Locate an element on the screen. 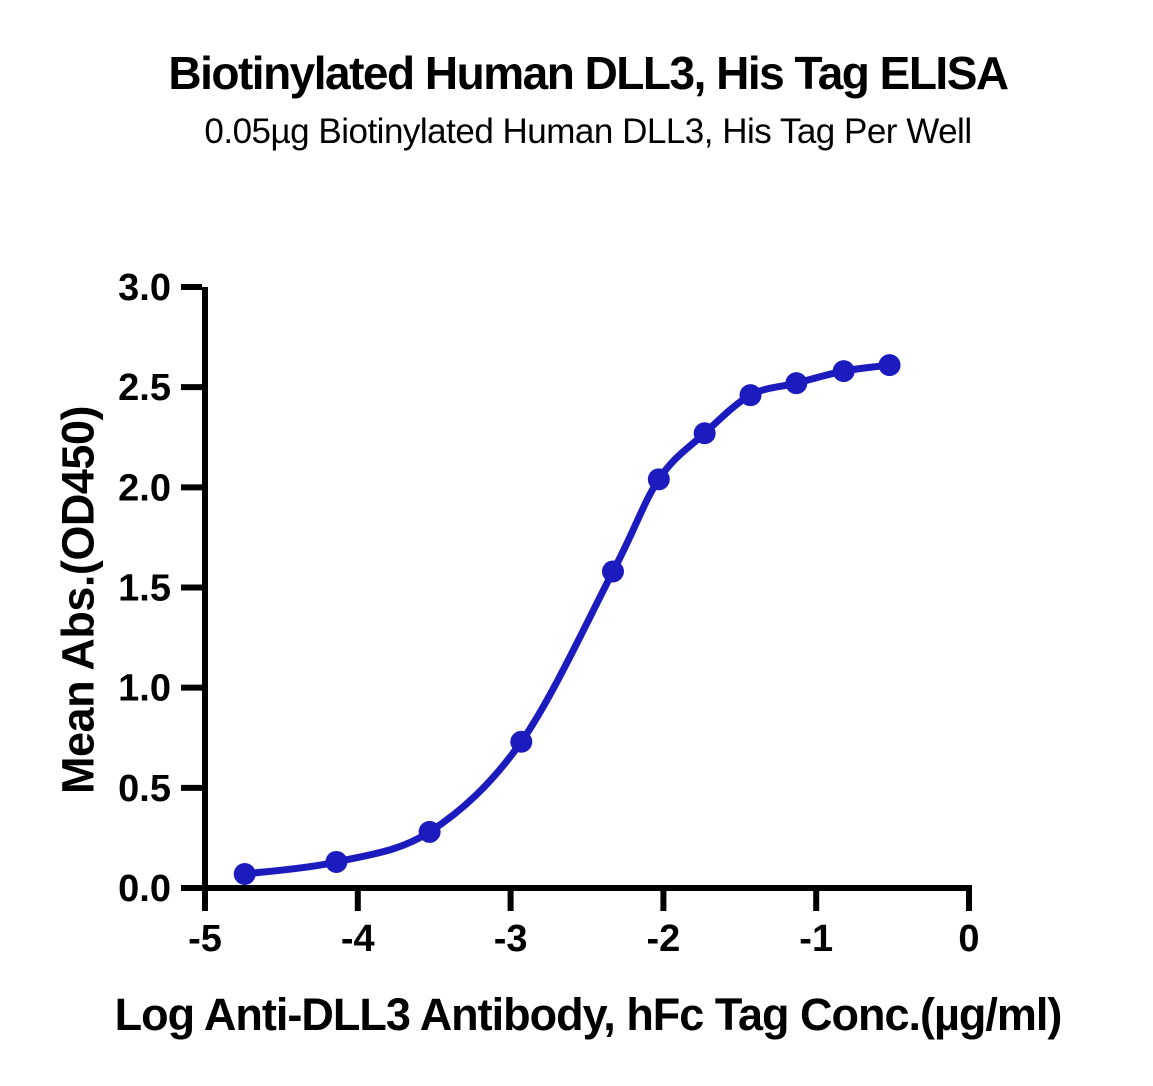 The width and height of the screenshot is (1153, 1086). y-tick-label: 0.5 is located at coordinates (144, 789).